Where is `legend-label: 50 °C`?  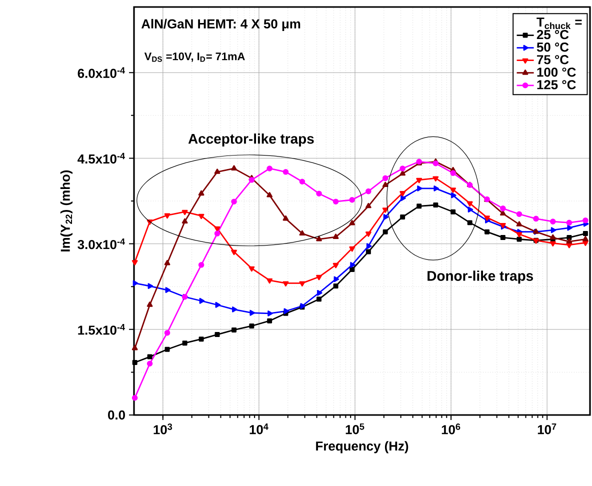
legend-label: 50 °C is located at coordinates (552, 47).